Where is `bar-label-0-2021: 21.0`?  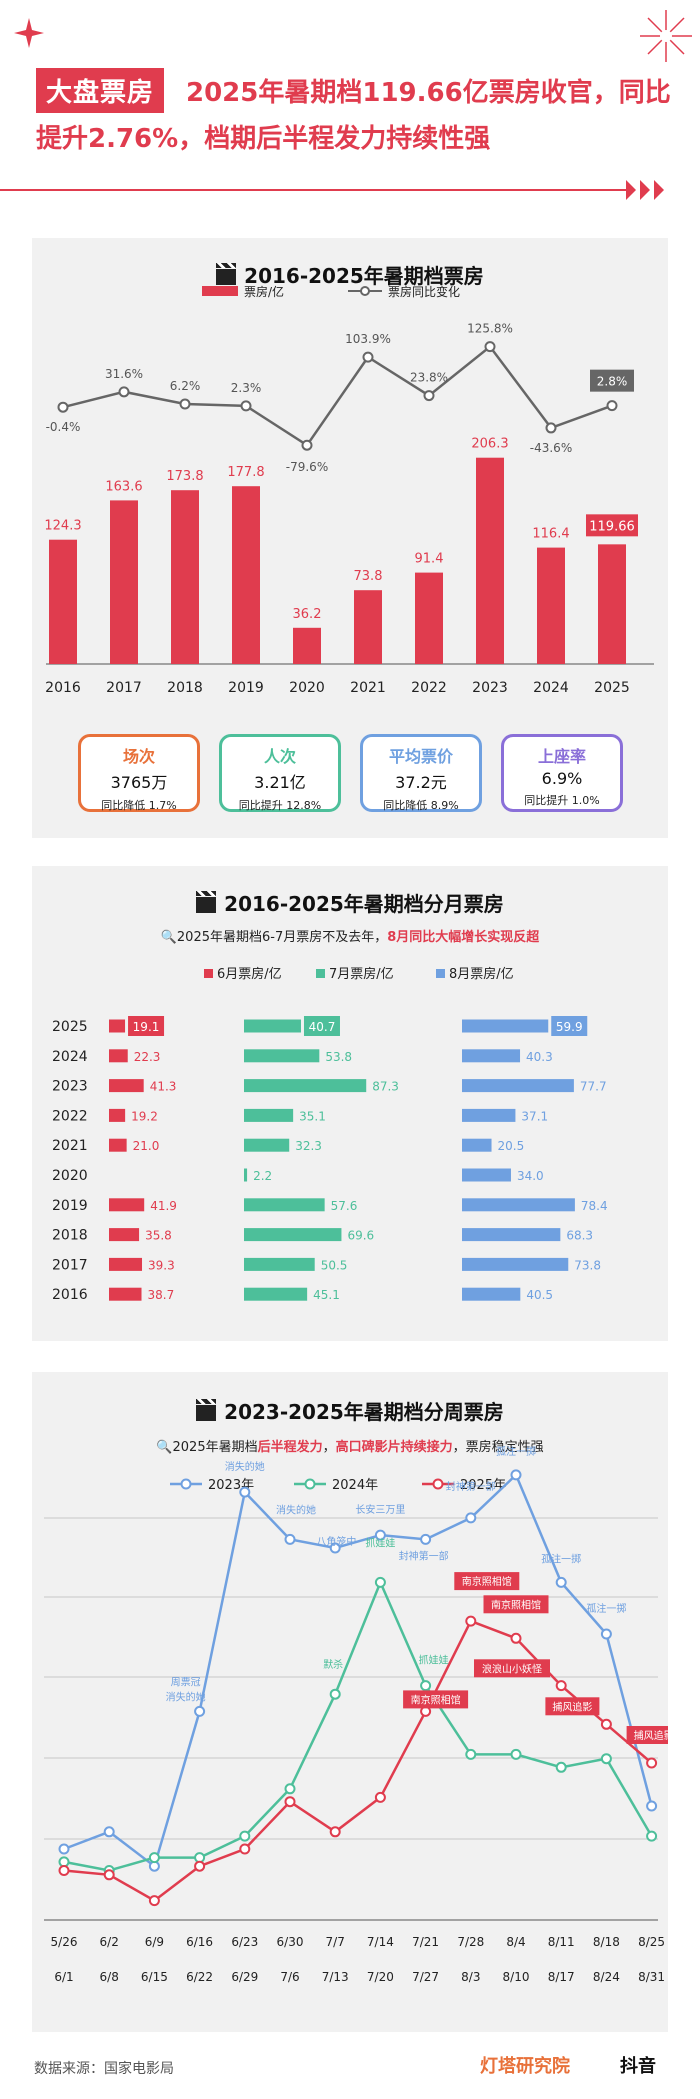 bar-label-0-2021: 21.0 is located at coordinates (146, 1146).